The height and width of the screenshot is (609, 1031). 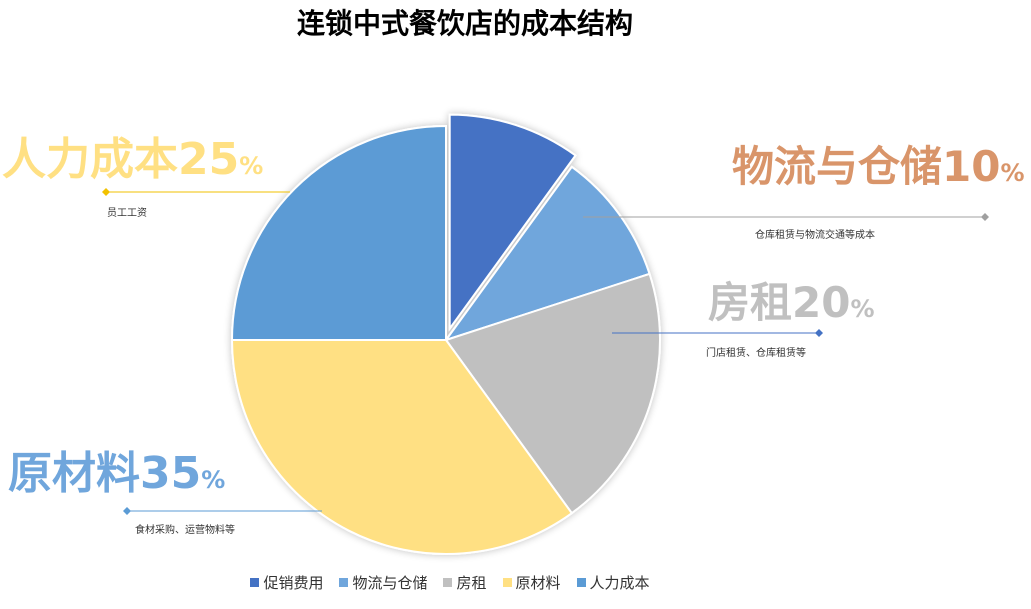 I want to click on callout-rent: 房租20%, so click(x=791, y=303).